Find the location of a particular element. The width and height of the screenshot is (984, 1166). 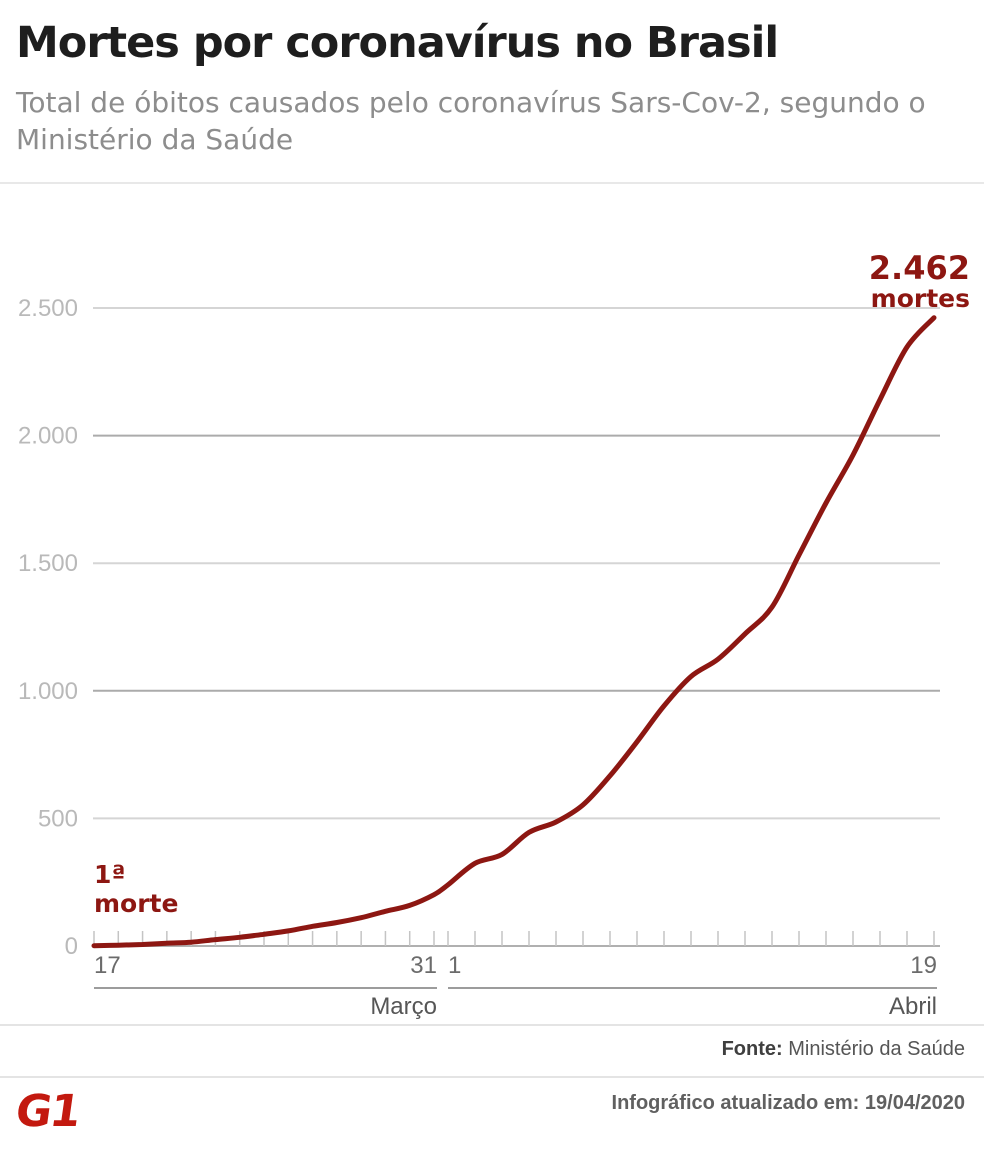

y-axis-label: 0 is located at coordinates (71, 946).